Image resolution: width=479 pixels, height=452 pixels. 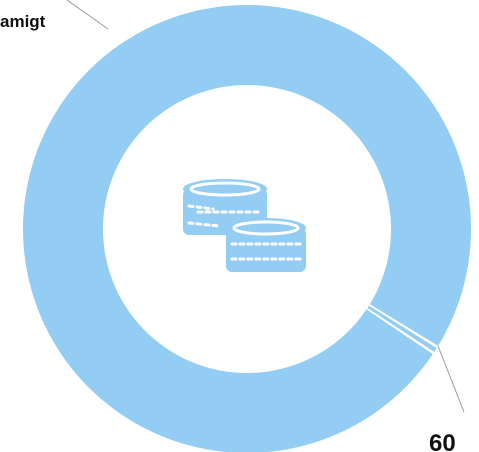 What do you see at coordinates (244, 225) in the screenshot?
I see `coins-stack-icon` at bounding box center [244, 225].